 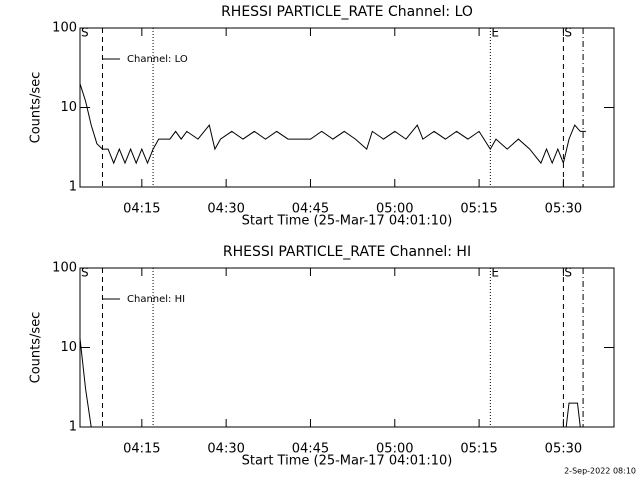 What do you see at coordinates (156, 299) in the screenshot?
I see `legend-label: Channel: HI` at bounding box center [156, 299].